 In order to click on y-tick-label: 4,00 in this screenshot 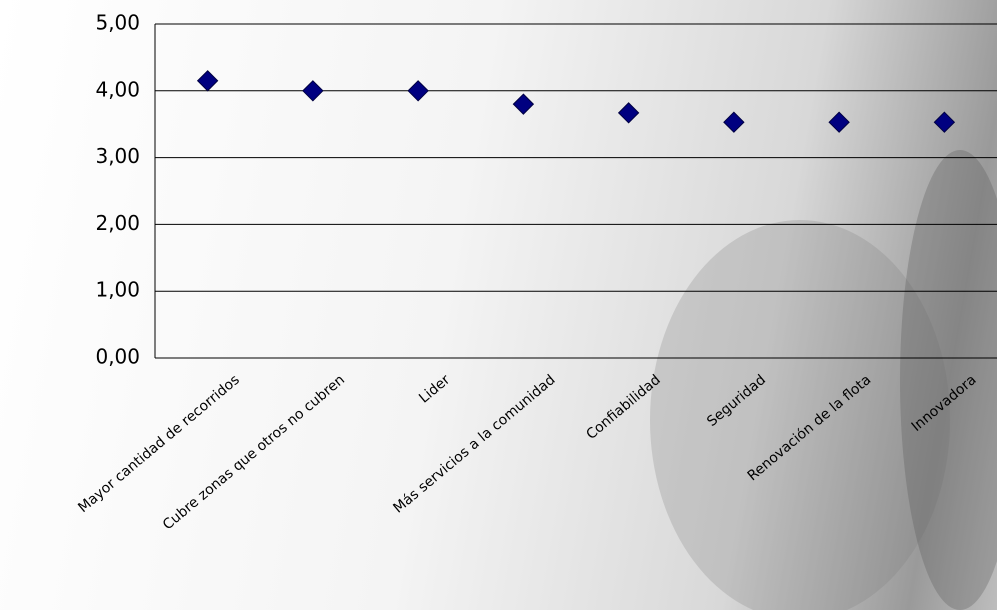, I will do `click(117, 89)`.